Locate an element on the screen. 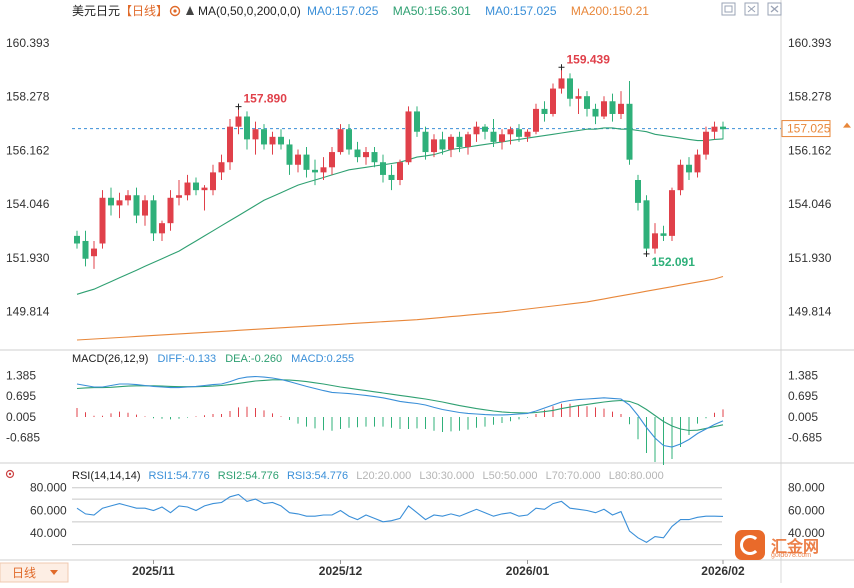 The width and height of the screenshot is (854, 588). macd-title: MACD(26,12,9) is located at coordinates (110, 359).